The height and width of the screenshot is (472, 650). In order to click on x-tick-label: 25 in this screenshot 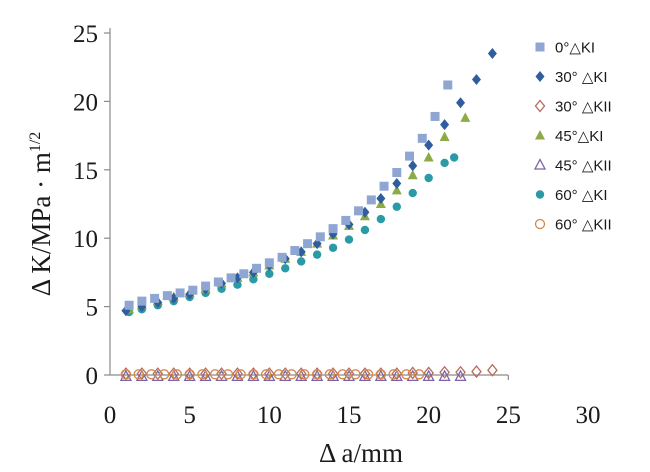, I will do `click(508, 415)`.